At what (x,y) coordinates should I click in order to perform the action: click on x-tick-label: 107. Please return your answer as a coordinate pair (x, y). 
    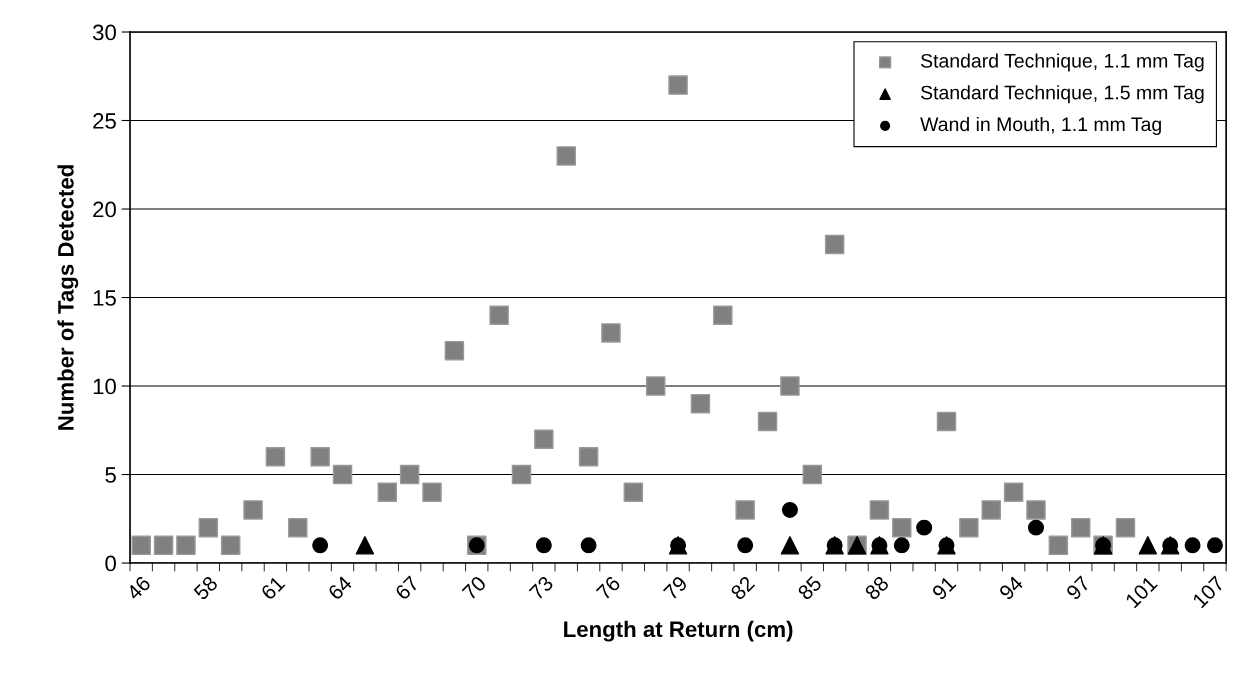
    Looking at the image, I should click on (1208, 592).